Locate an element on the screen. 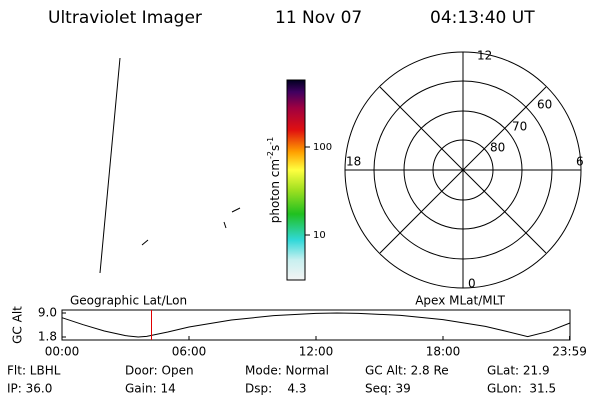 This screenshot has height=400, width=600. mlt-label: 6 is located at coordinates (580, 162).